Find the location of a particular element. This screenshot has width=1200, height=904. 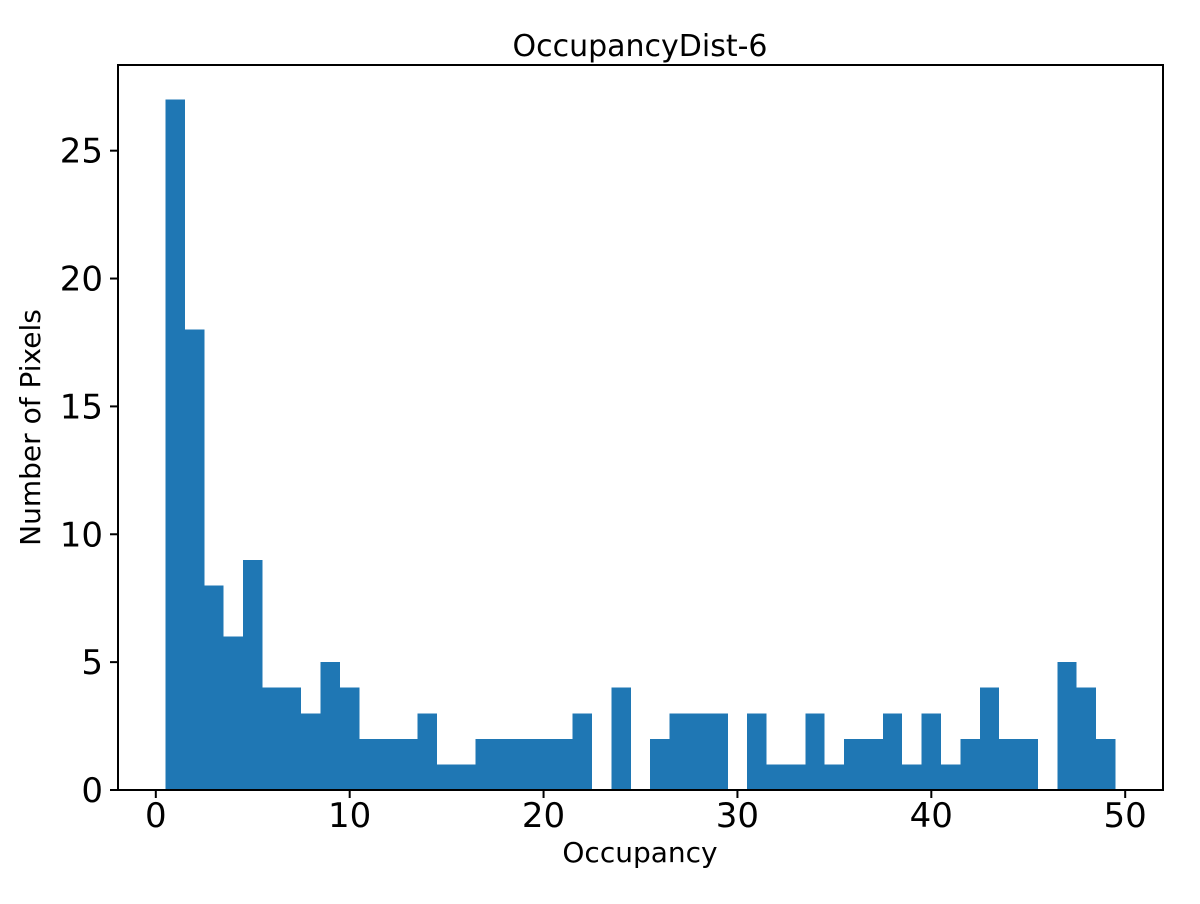

x-tick-label: 20 is located at coordinates (543, 816).